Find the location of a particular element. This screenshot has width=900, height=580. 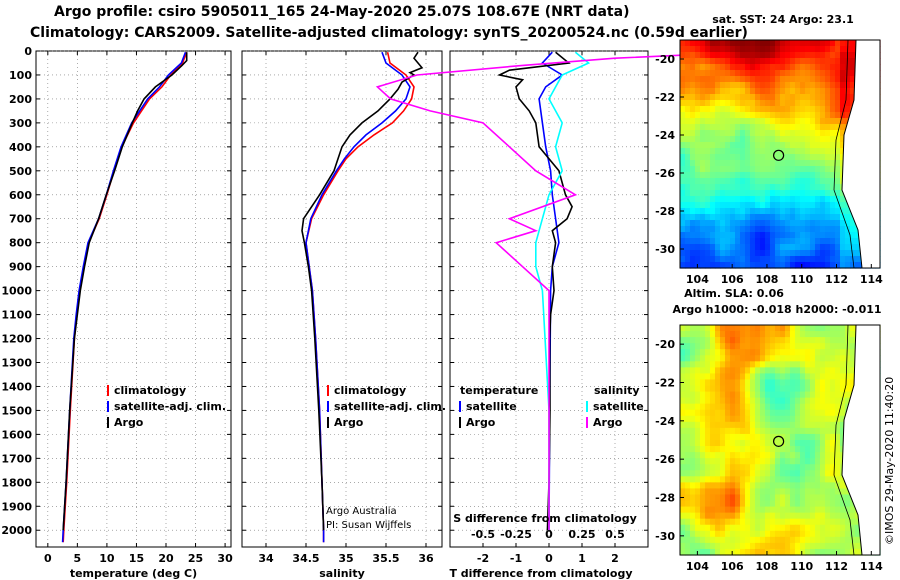

y-tick-label: 200 is located at coordinates (20, 99).